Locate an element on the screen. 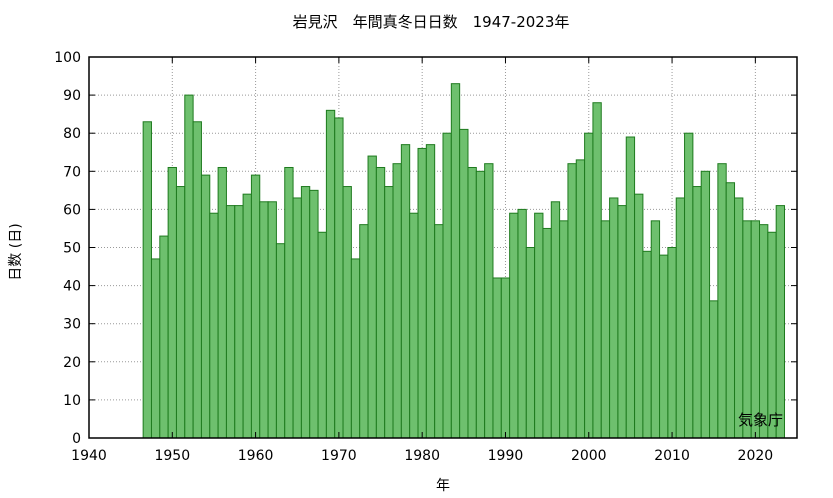 The width and height of the screenshot is (833, 498). y-tick-label: 10 is located at coordinates (72, 401).